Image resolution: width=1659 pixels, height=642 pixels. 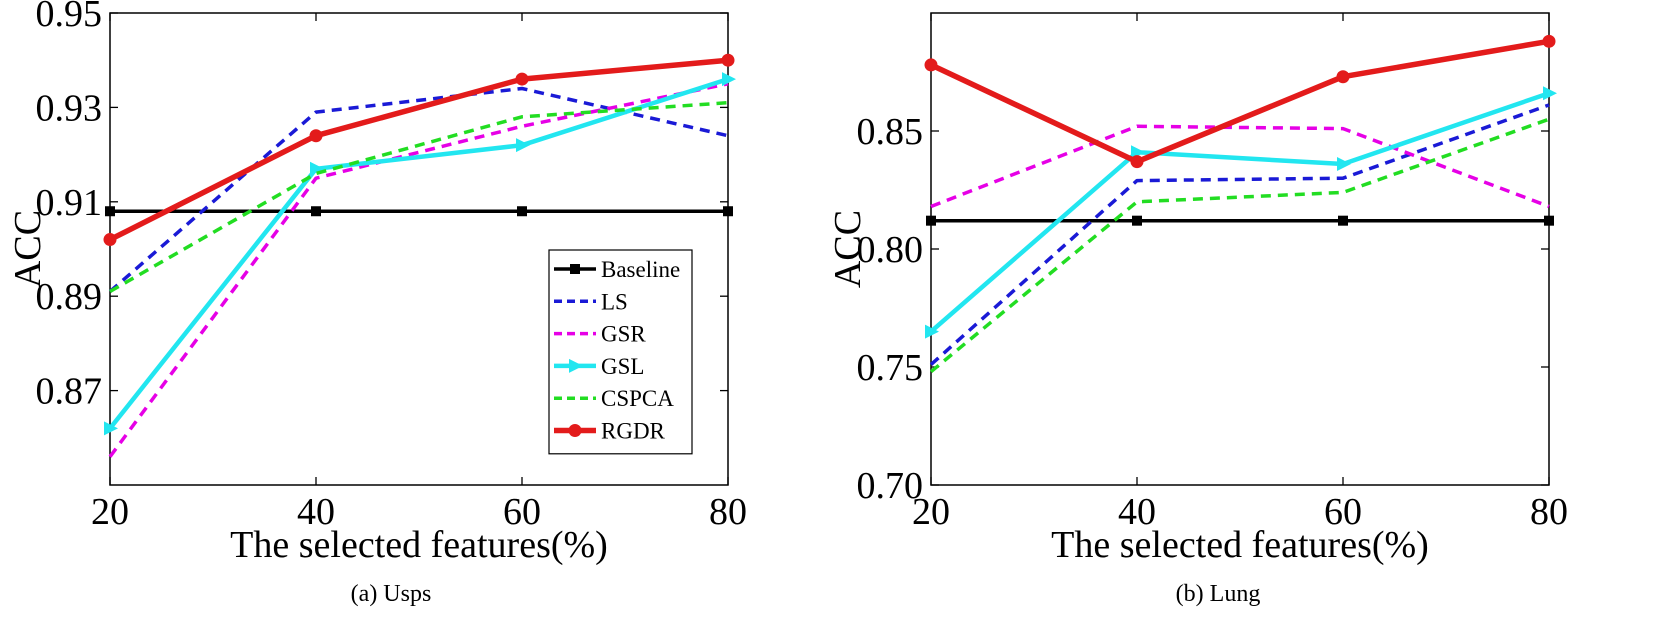 I want to click on legend-marker-gsl, so click(x=576, y=365).